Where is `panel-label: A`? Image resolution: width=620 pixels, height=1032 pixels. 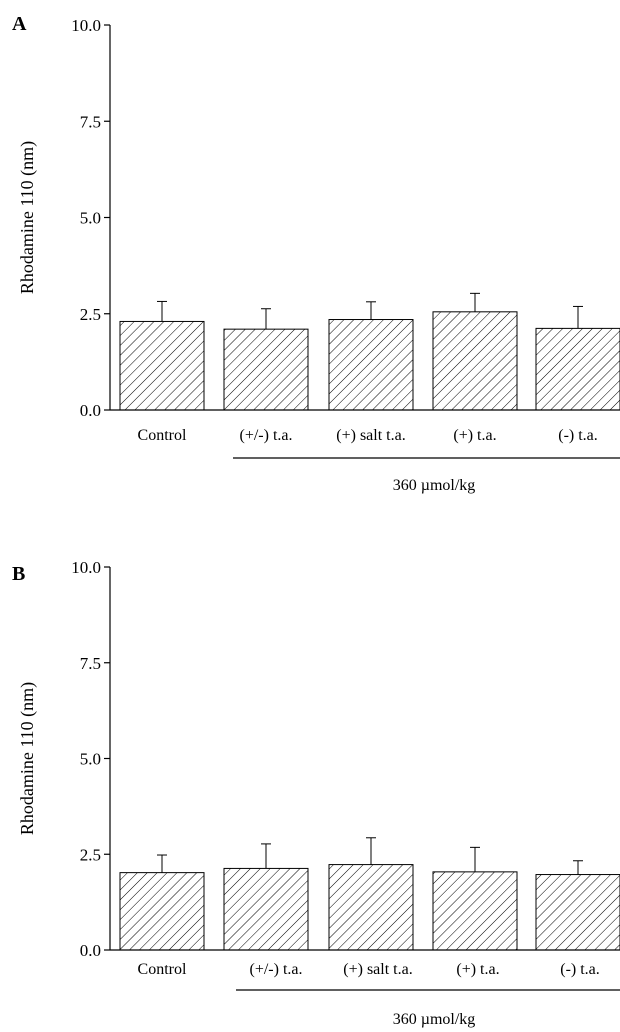 panel-label: A is located at coordinates (19, 24).